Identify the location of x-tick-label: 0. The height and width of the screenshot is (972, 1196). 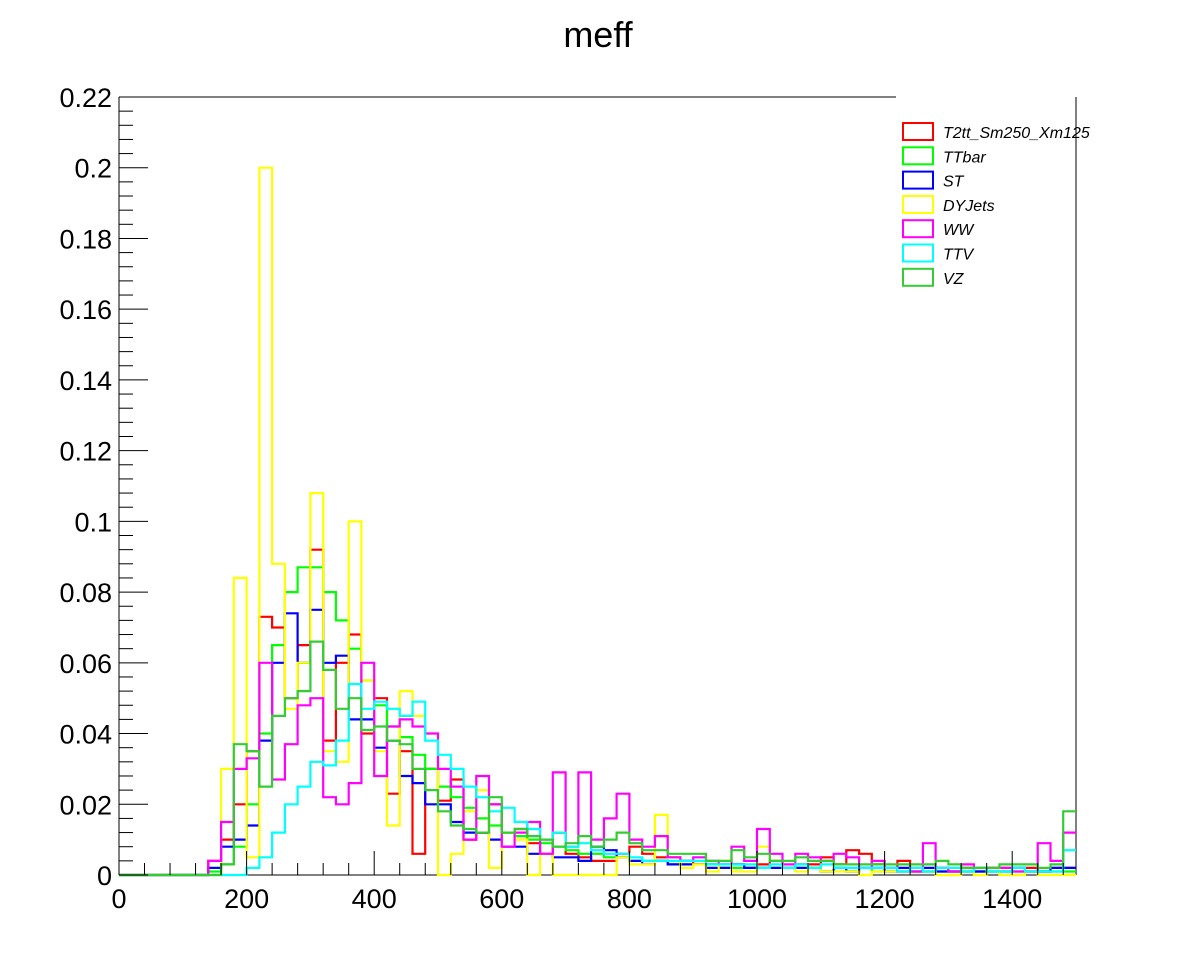
(118, 899).